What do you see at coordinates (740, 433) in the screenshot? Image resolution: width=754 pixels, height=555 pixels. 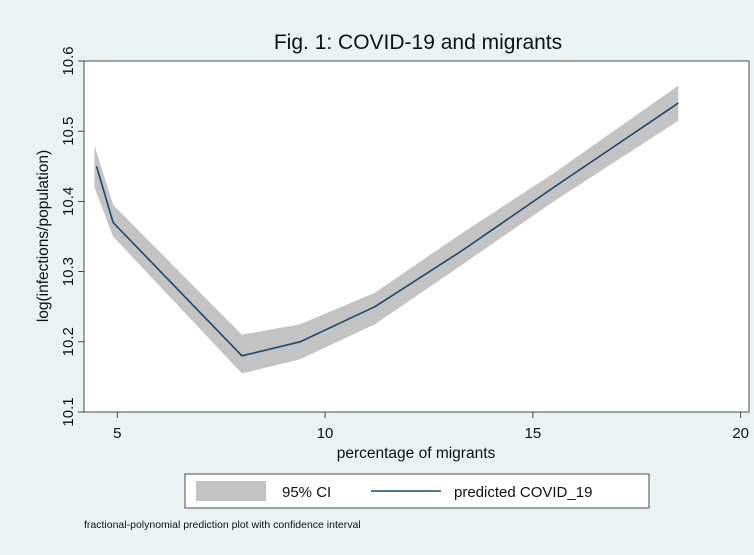 I see `x-tick-label: 20` at bounding box center [740, 433].